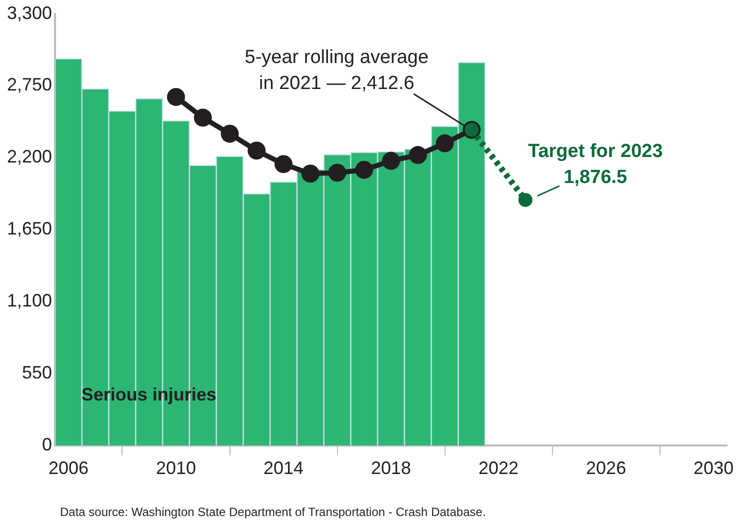 The width and height of the screenshot is (743, 523). I want to click on x-tick-label: 2014, so click(283, 468).